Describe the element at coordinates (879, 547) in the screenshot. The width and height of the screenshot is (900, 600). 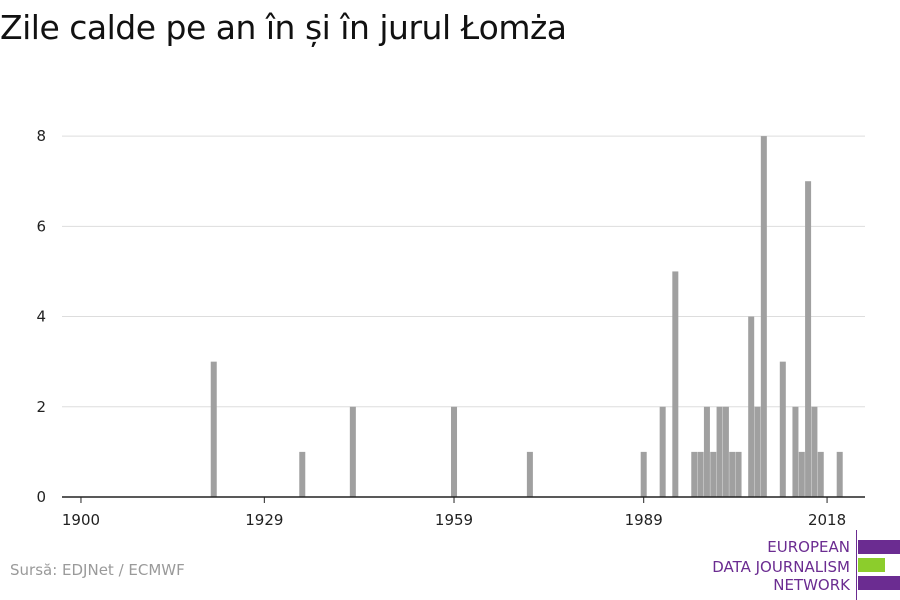
I see `logo-bar-purple-top` at that location.